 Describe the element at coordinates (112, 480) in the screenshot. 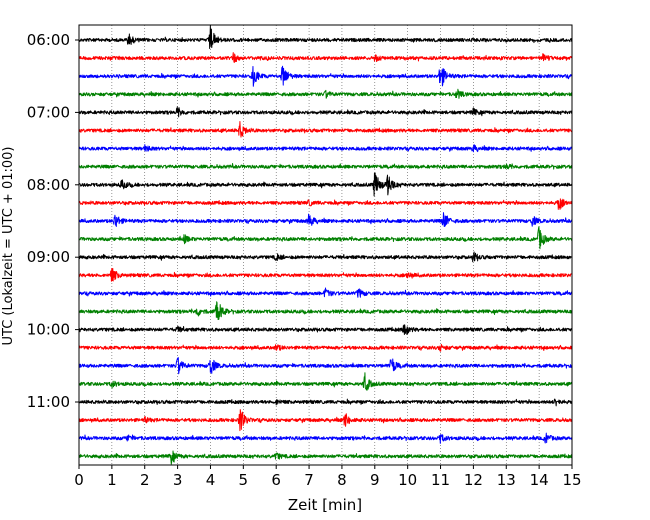

I see `x-tick-label: 1` at that location.